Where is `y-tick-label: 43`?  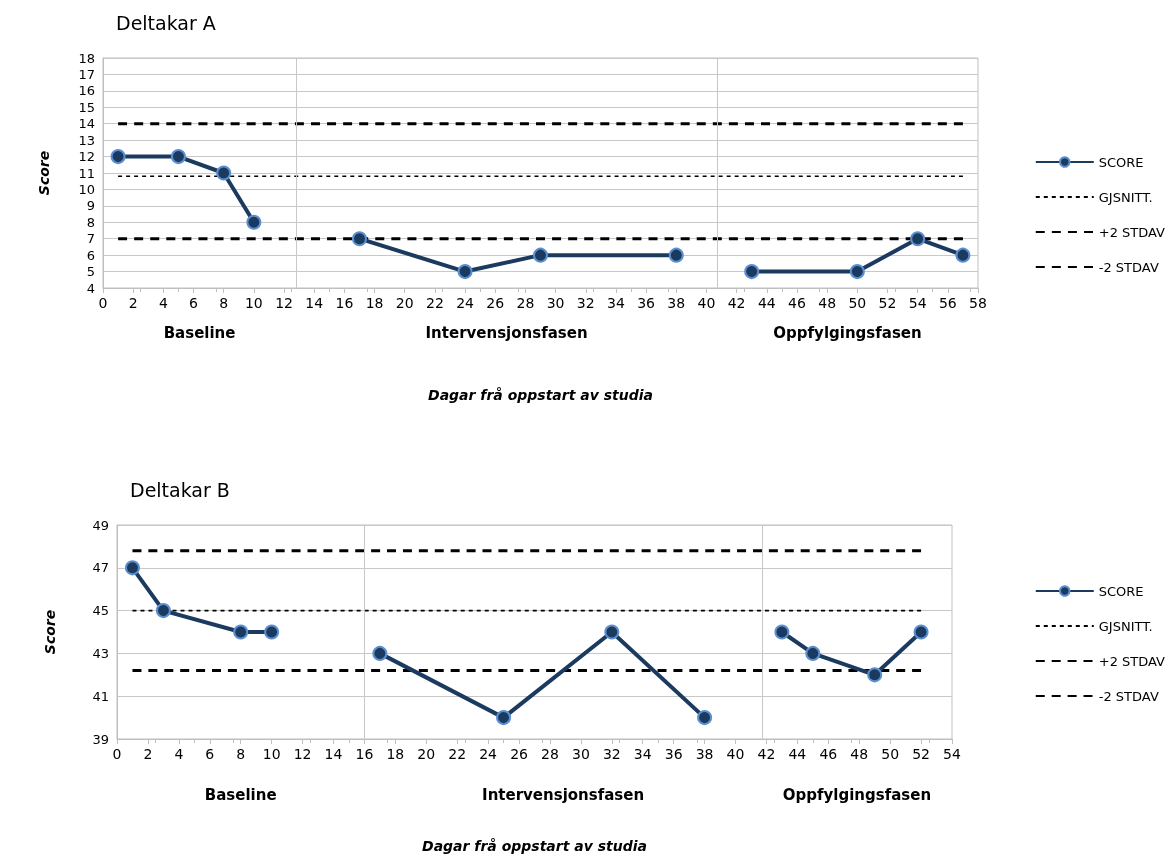 y-tick-label: 43 is located at coordinates (100, 653).